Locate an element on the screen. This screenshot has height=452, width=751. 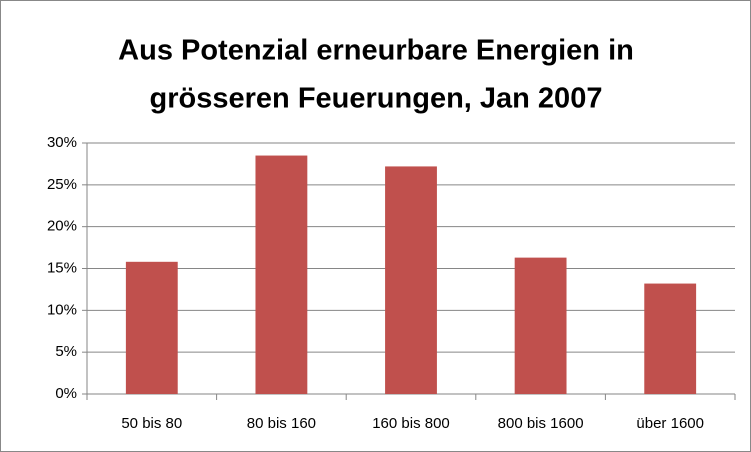
y-tick-label: 10% is located at coordinates (62, 309).